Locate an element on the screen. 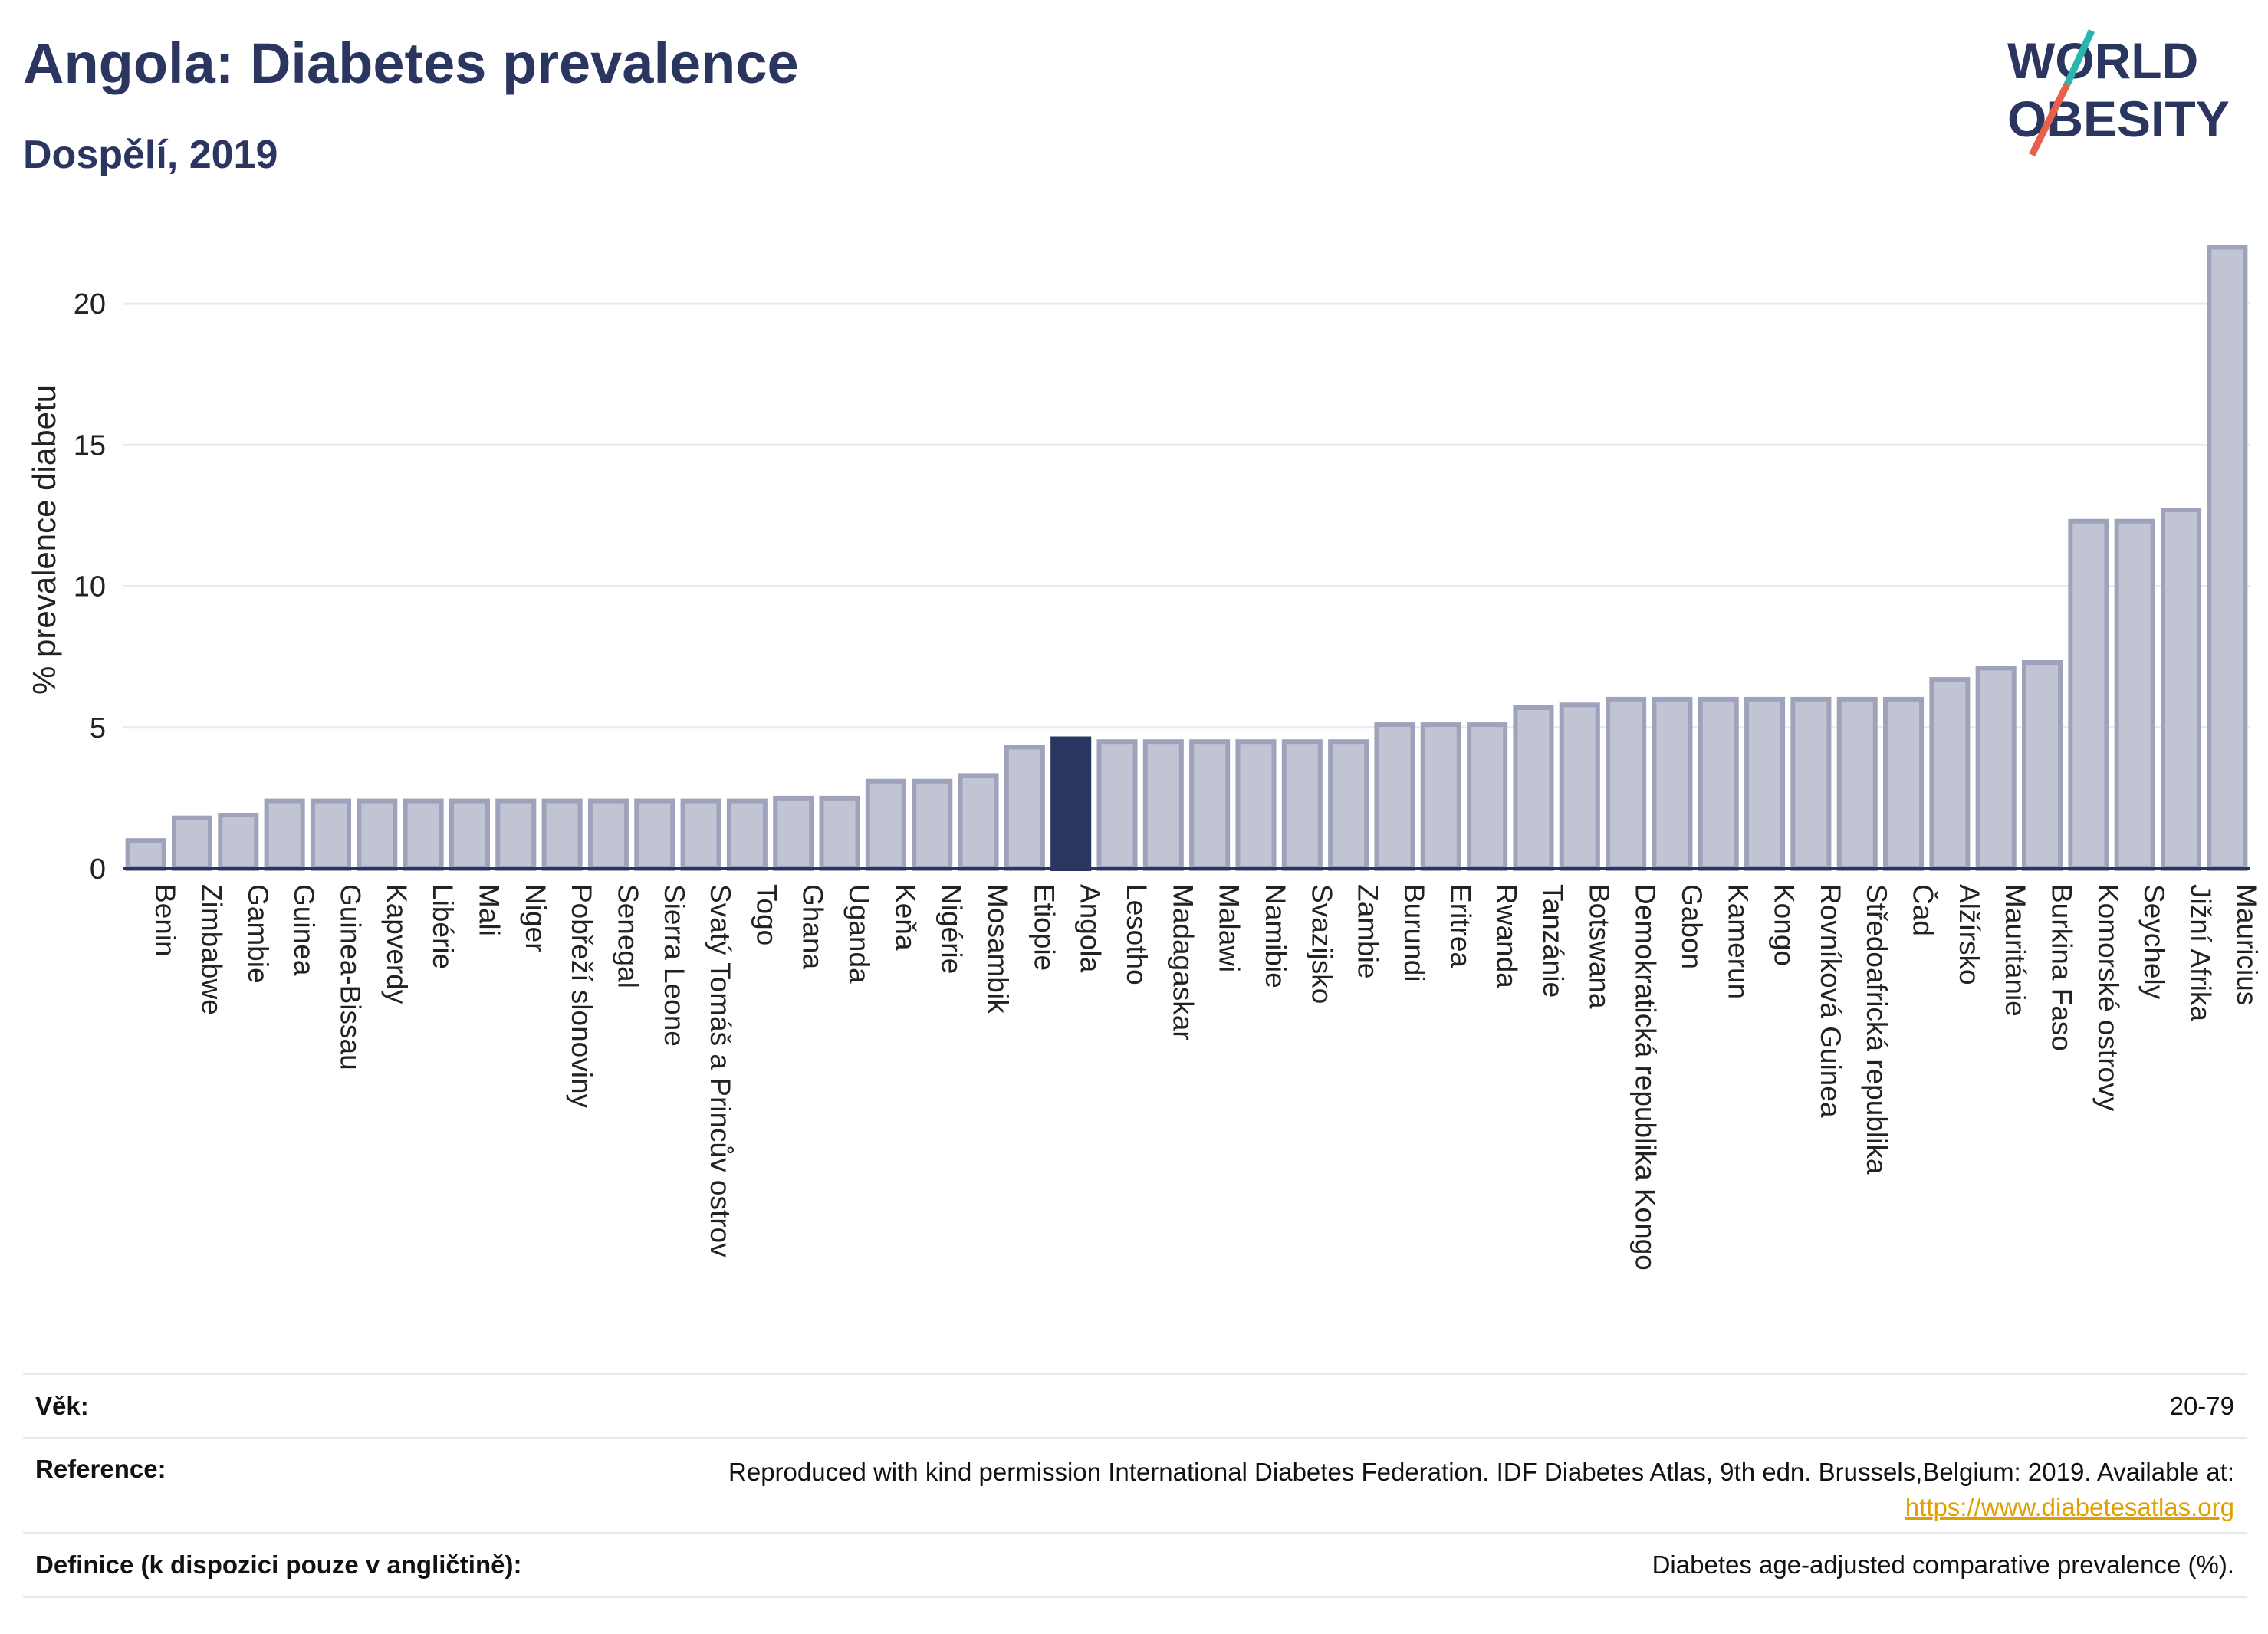 The image size is (2268, 1634). x-tick-label: Zambie is located at coordinates (1368, 931).